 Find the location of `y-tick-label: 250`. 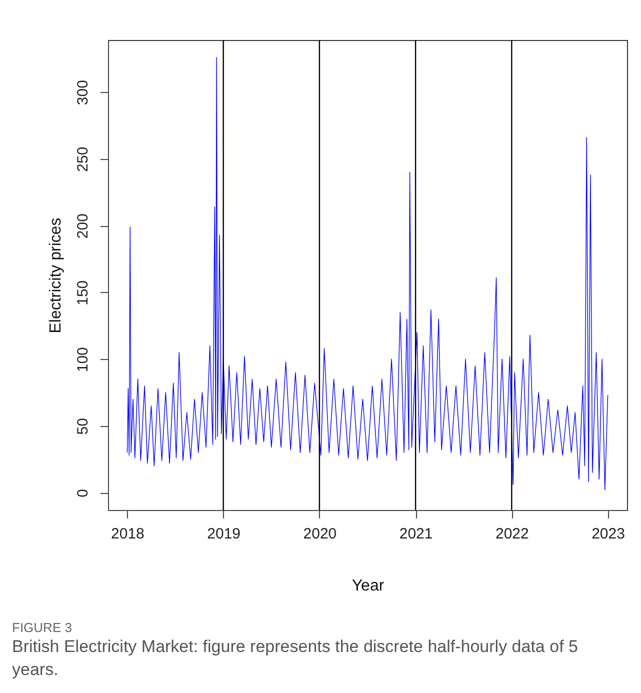

y-tick-label: 250 is located at coordinates (83, 159).